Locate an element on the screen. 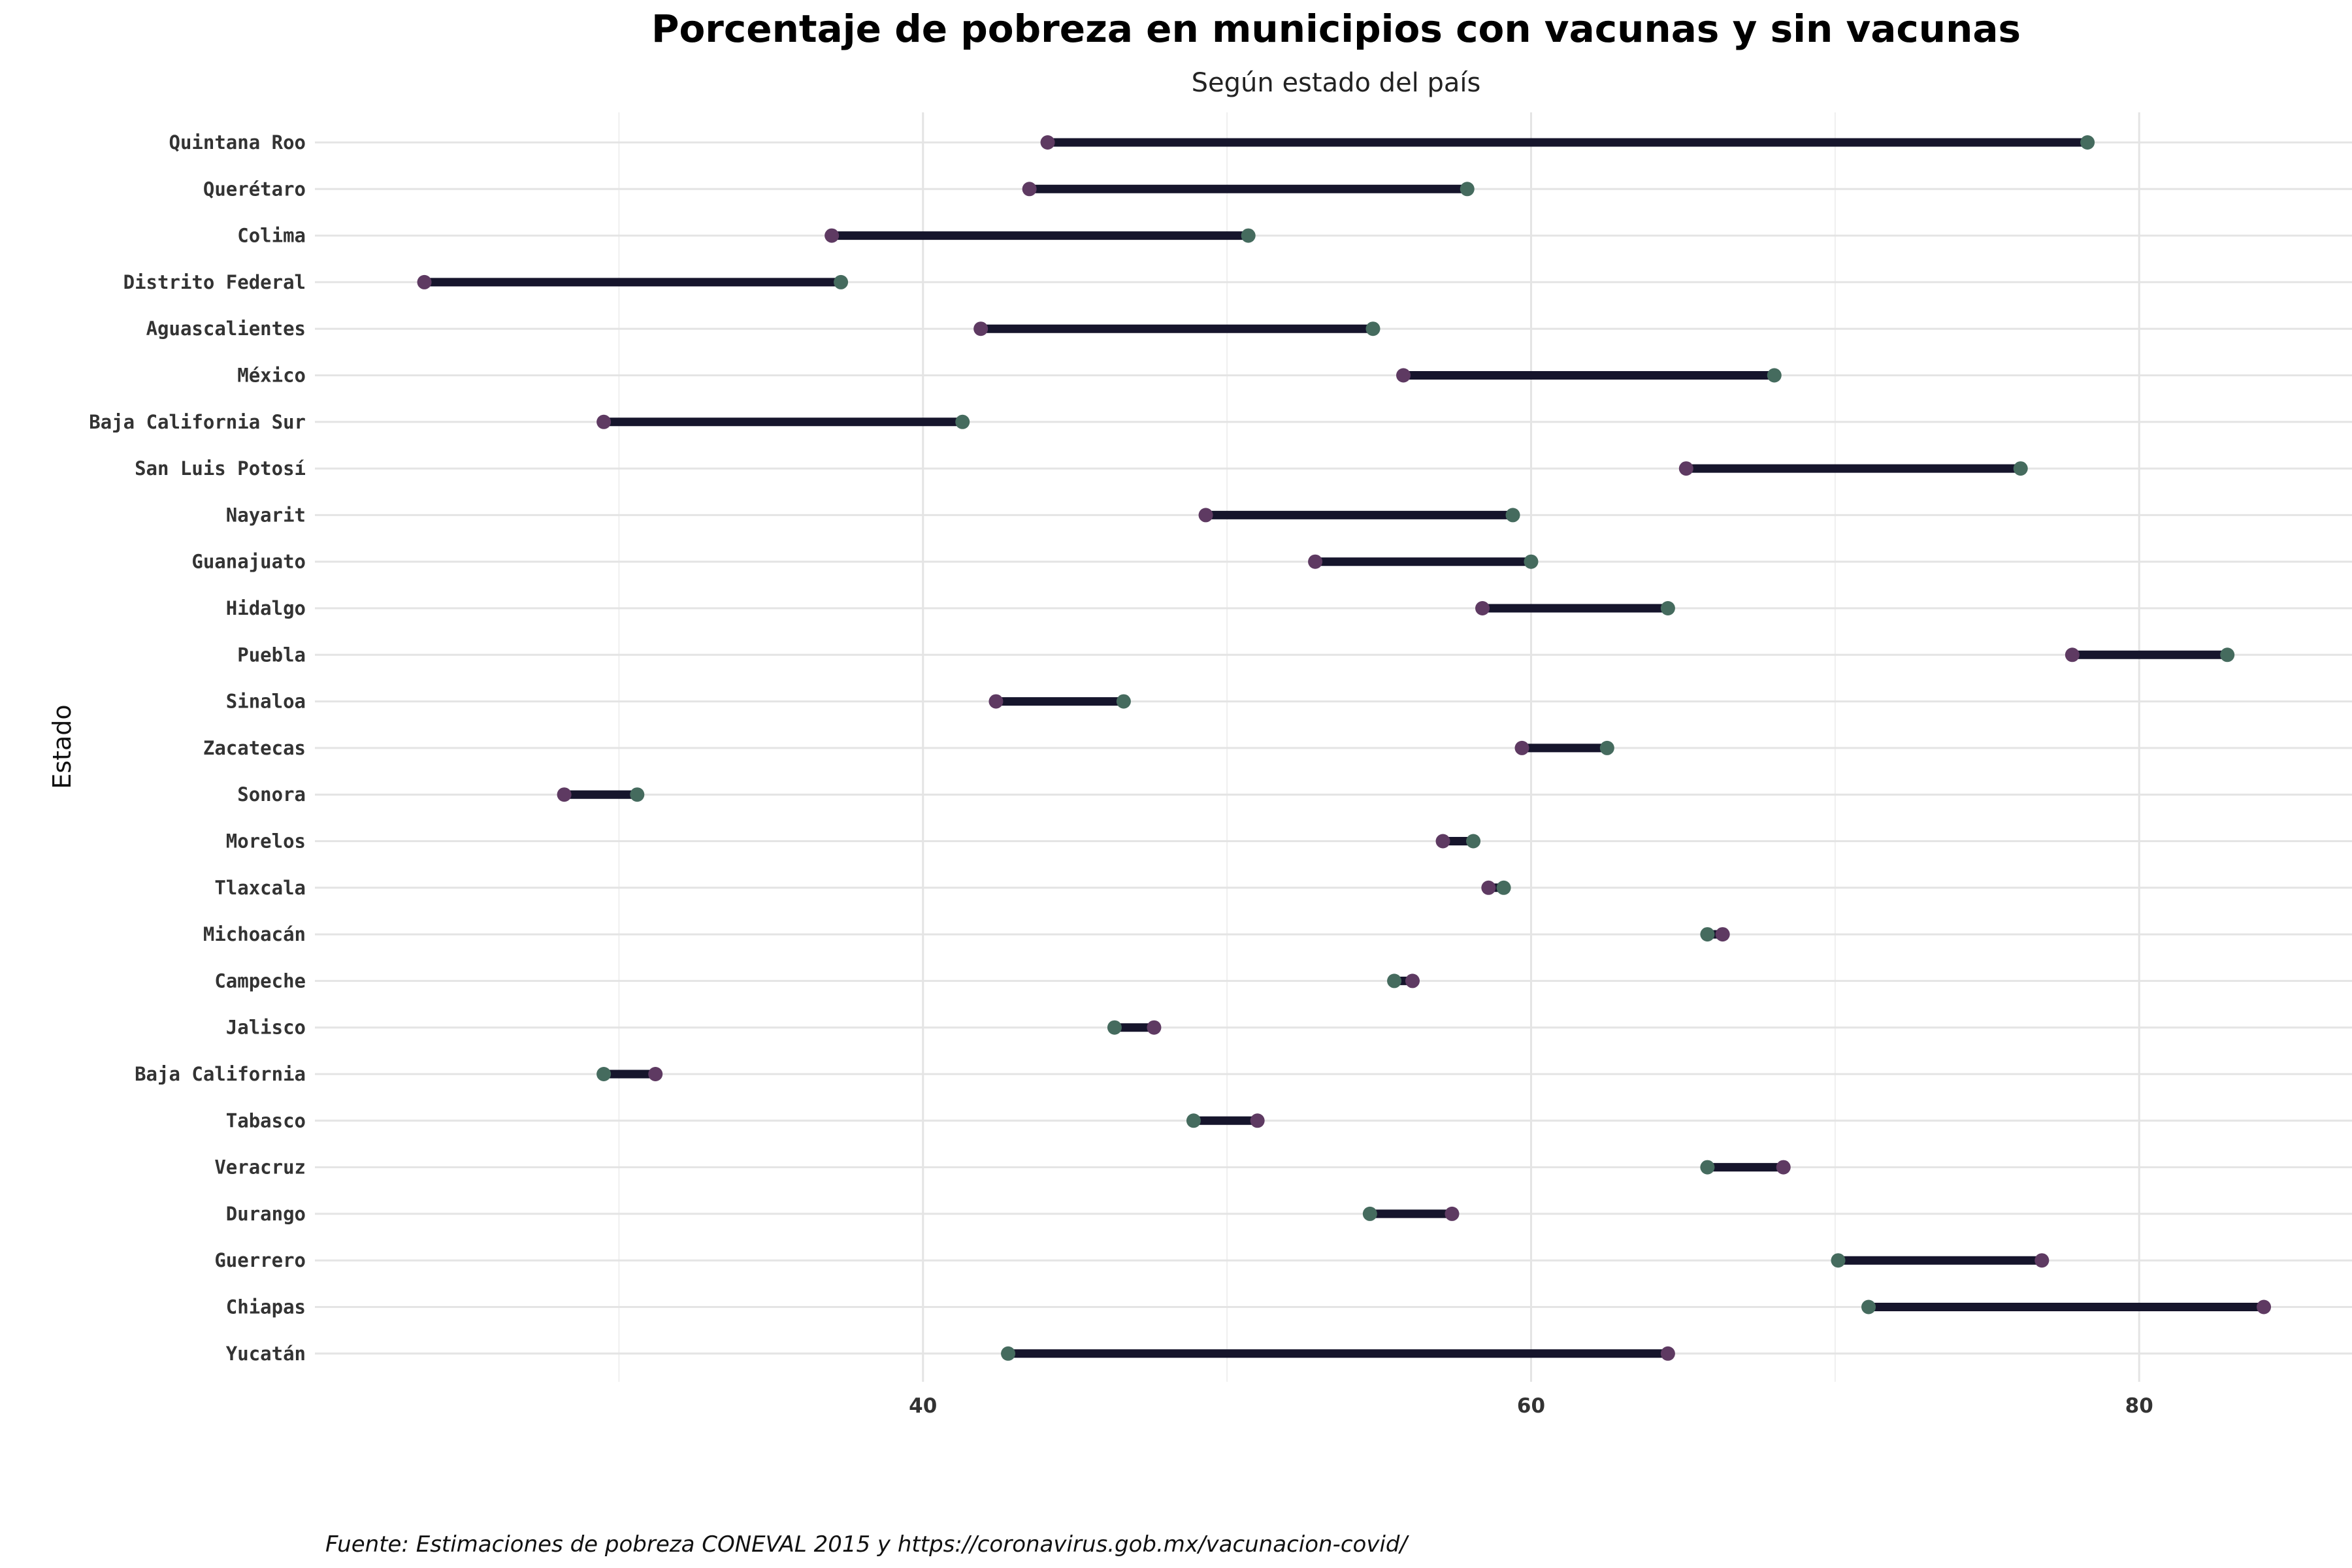 Image resolution: width=2352 pixels, height=1568 pixels. chart-subtitle: Según estado del país is located at coordinates (1336, 83).